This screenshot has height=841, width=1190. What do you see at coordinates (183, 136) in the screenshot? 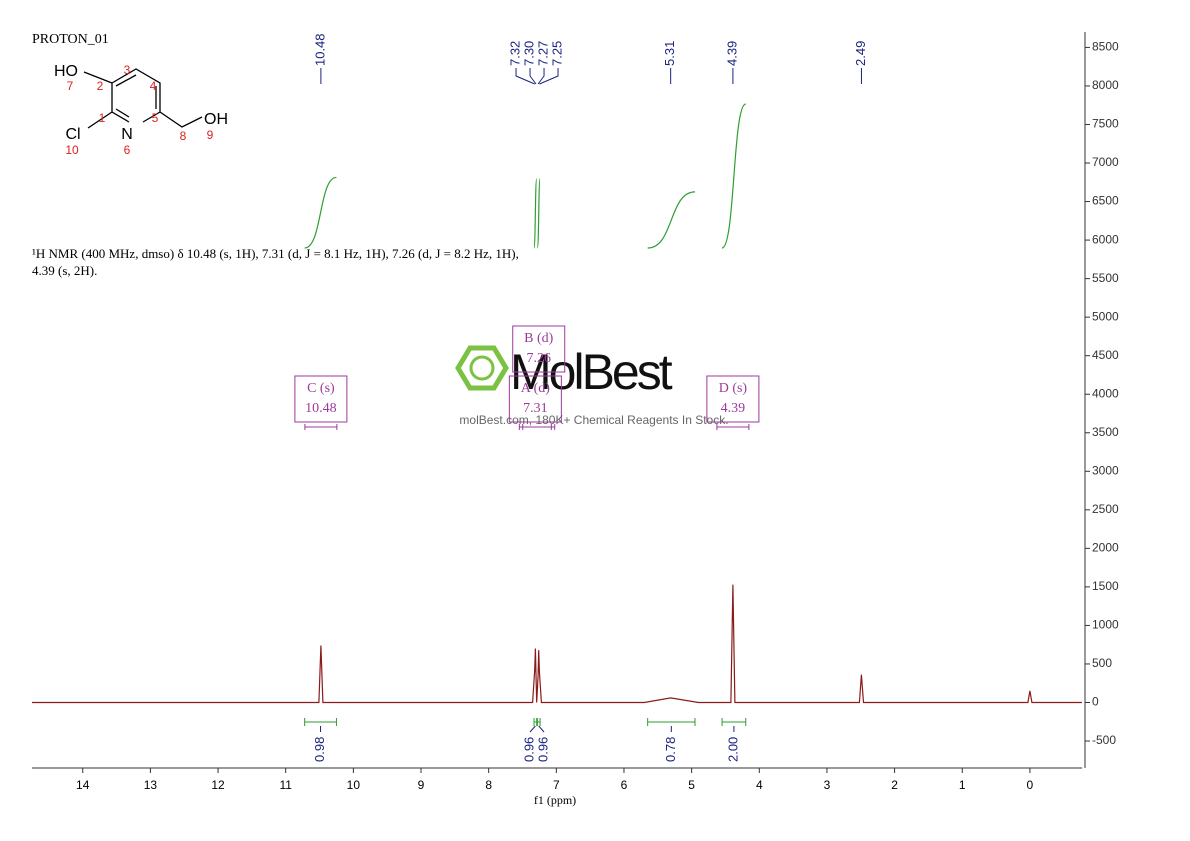
I see `atom-number: 8` at bounding box center [183, 136].